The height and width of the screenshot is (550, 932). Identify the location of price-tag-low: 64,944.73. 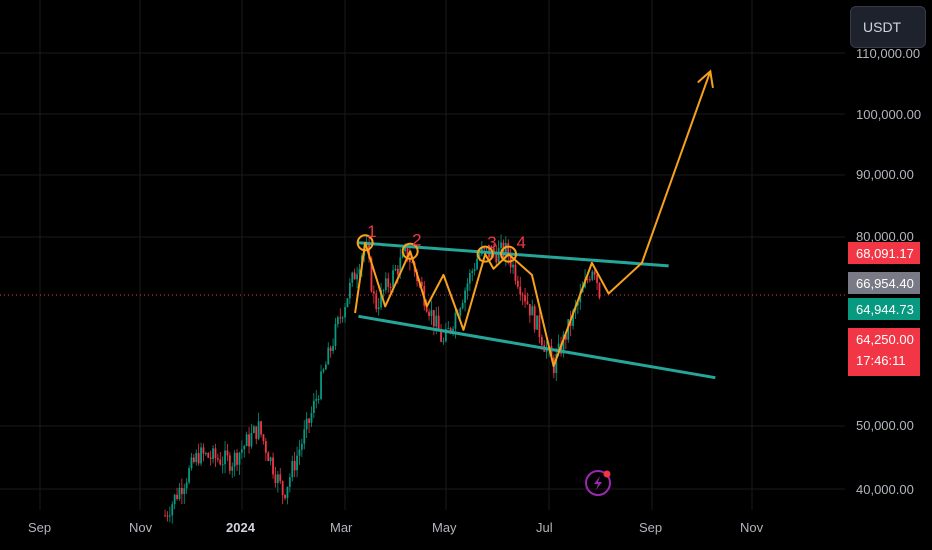
(885, 309).